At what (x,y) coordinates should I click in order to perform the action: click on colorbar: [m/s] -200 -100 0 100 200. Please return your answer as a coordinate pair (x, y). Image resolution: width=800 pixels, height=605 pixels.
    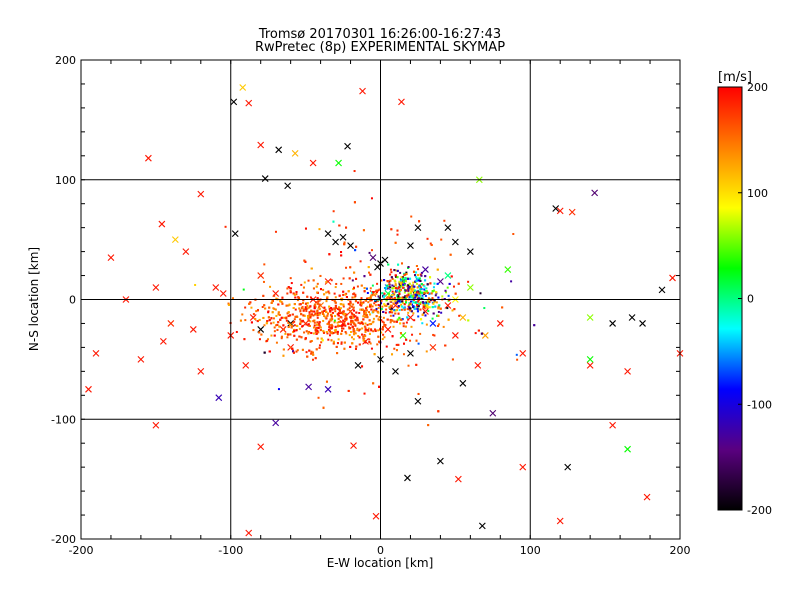
    Looking at the image, I should click on (744, 293).